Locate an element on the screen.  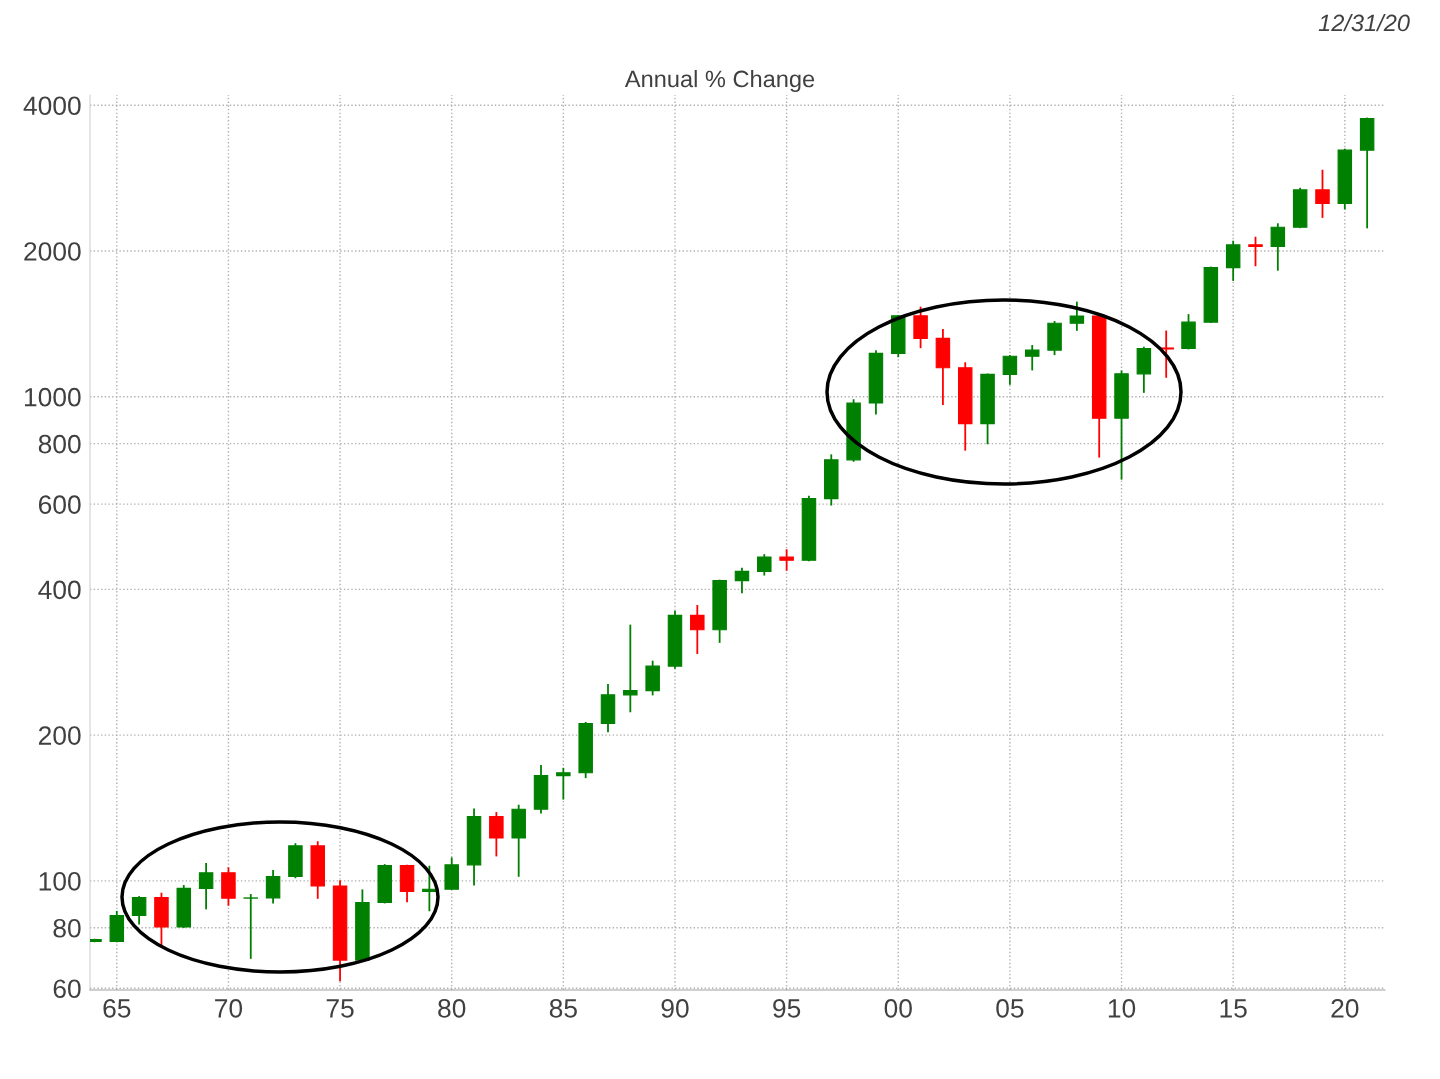
x-tick-label: 20 is located at coordinates (1345, 1008).